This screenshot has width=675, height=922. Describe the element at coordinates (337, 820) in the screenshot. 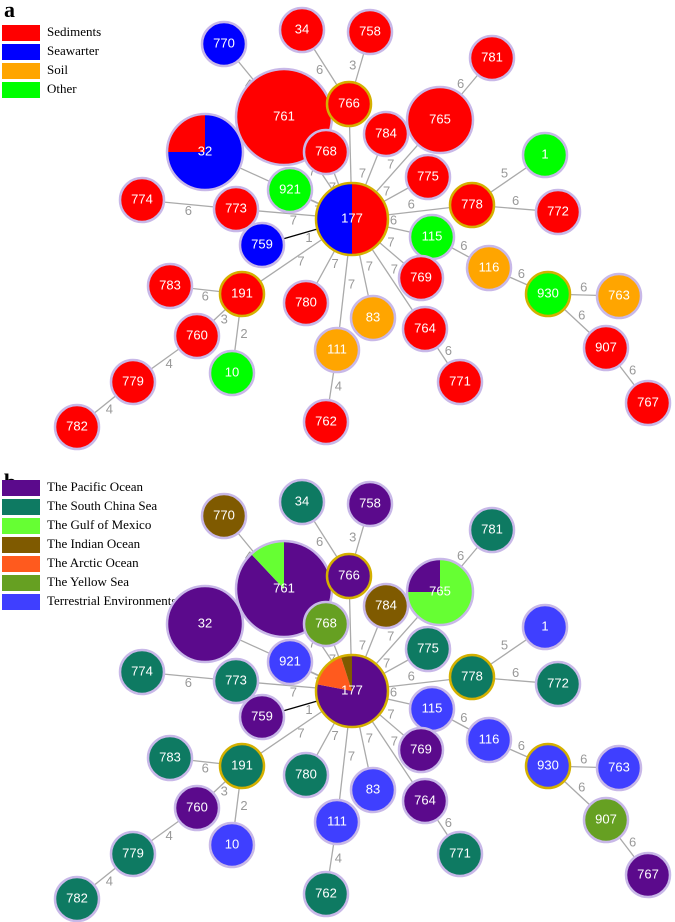

I see `node-label: 111` at that location.